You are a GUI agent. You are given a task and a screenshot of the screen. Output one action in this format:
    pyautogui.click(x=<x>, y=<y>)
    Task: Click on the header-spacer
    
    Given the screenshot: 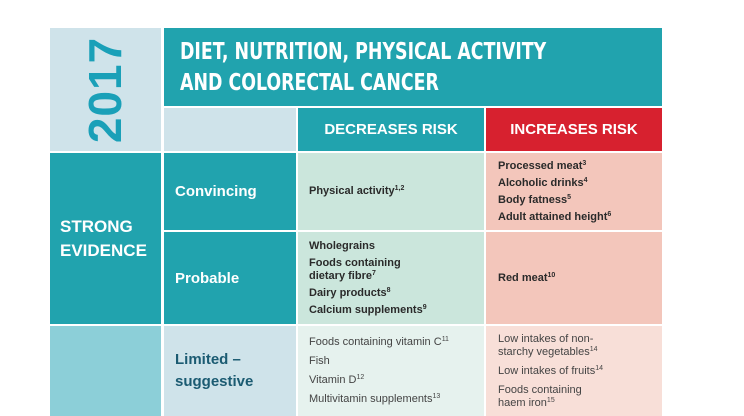 What is the action you would take?
    pyautogui.click(x=230, y=129)
    